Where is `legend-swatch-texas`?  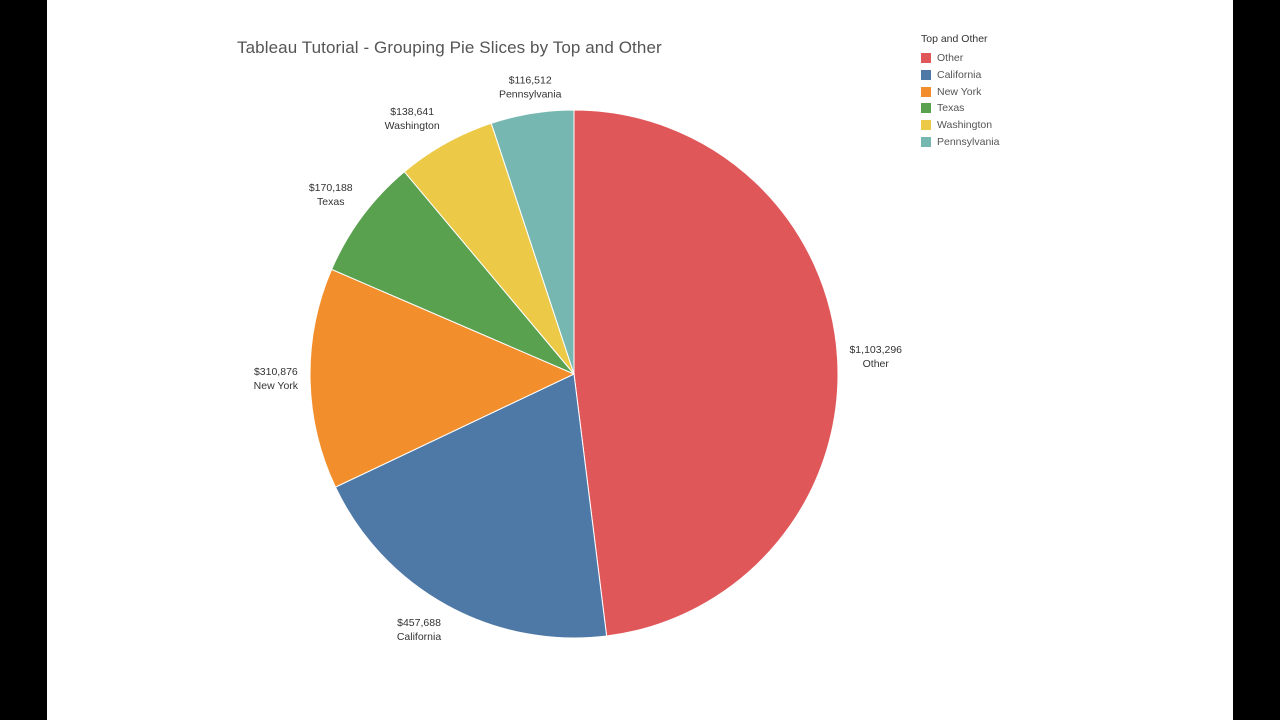 legend-swatch-texas is located at coordinates (926, 108).